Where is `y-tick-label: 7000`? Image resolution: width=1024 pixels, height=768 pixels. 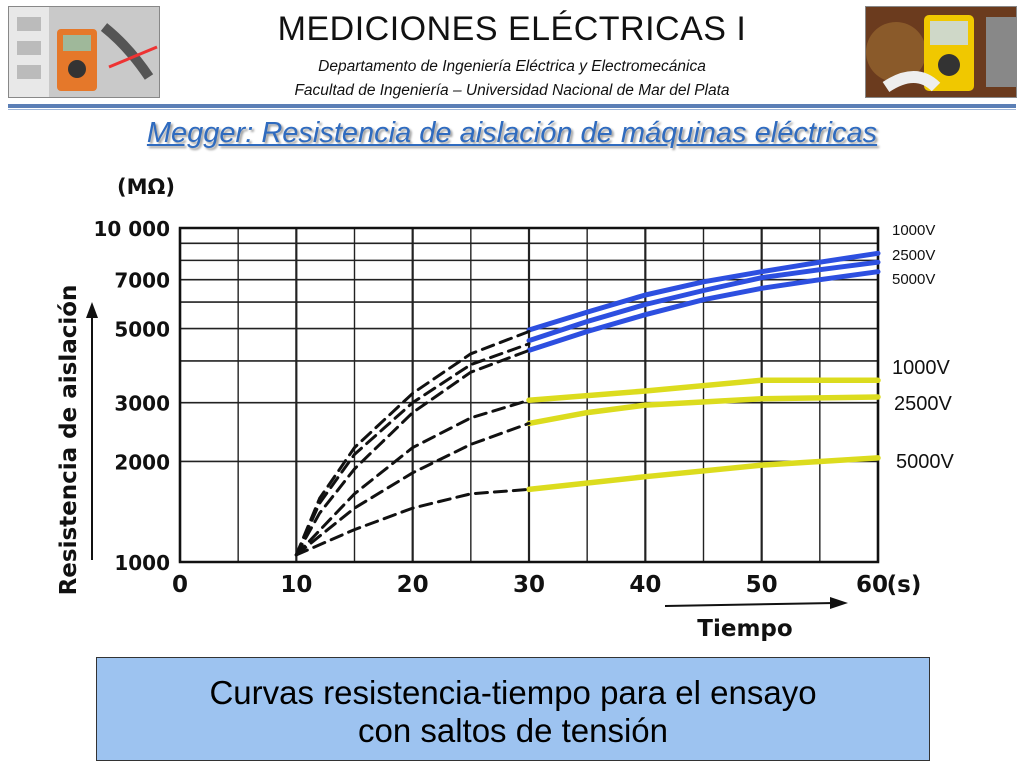 y-tick-label: 7000 is located at coordinates (142, 281).